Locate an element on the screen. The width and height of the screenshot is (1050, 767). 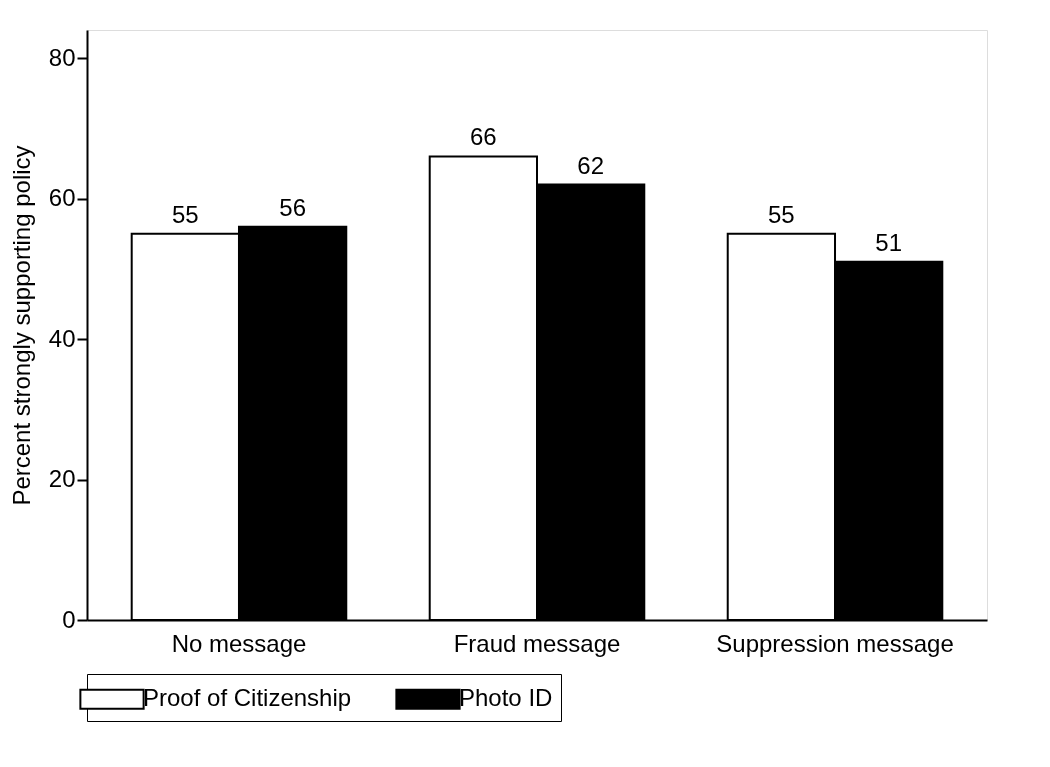
x-tick-label: Suppression message is located at coordinates (835, 643).